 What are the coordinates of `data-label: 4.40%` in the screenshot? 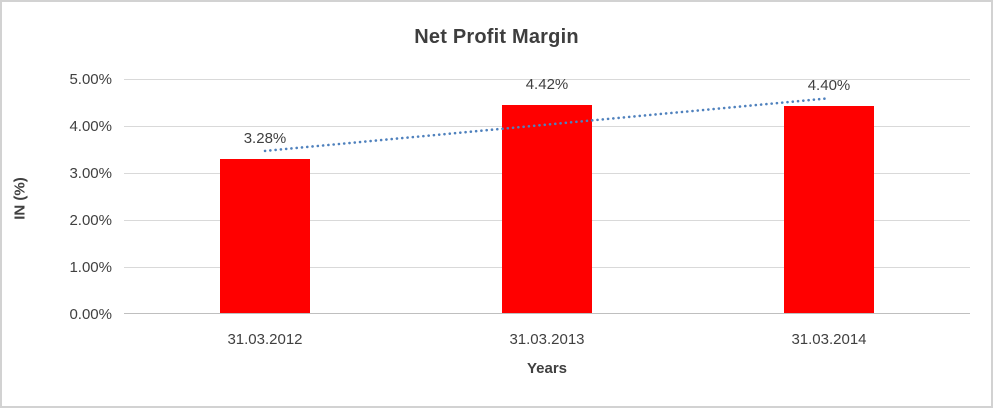 It's located at (829, 86).